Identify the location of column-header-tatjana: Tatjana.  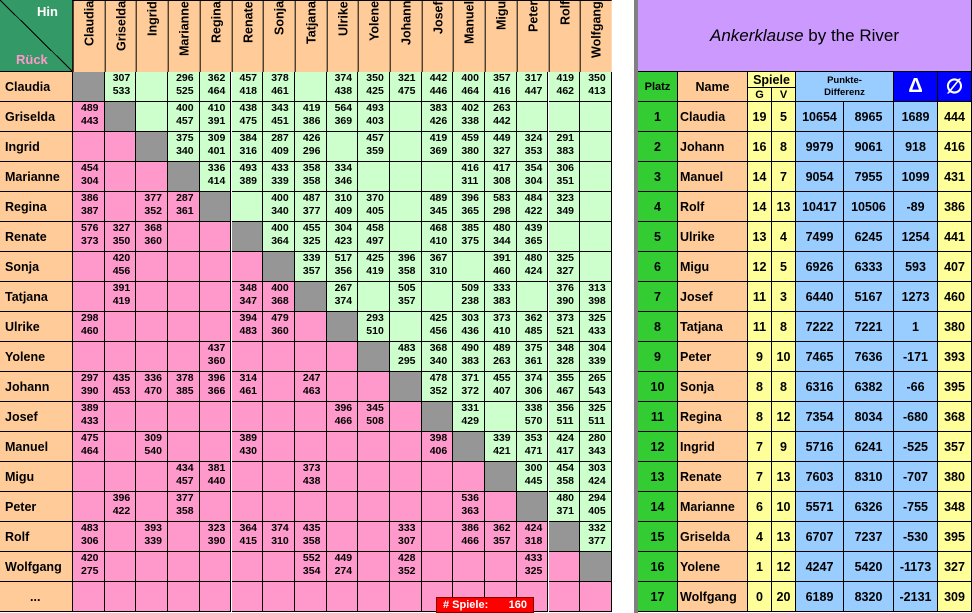
(310, 36).